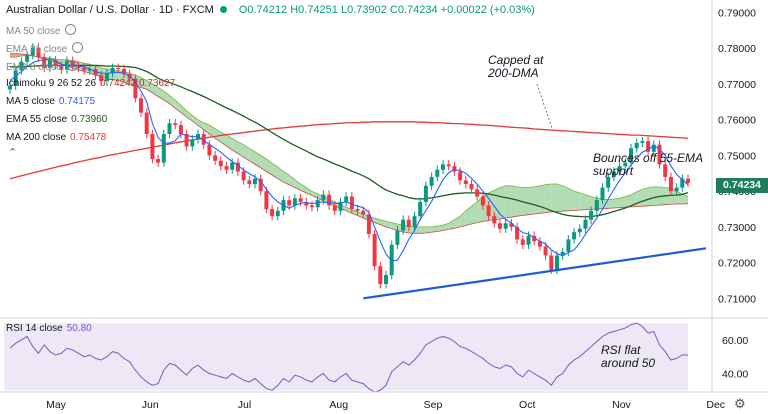 The image size is (768, 414). I want to click on legend-ichimoku: Ichimoku 9 26 52 26 0.74242 0.73627, so click(90, 83).